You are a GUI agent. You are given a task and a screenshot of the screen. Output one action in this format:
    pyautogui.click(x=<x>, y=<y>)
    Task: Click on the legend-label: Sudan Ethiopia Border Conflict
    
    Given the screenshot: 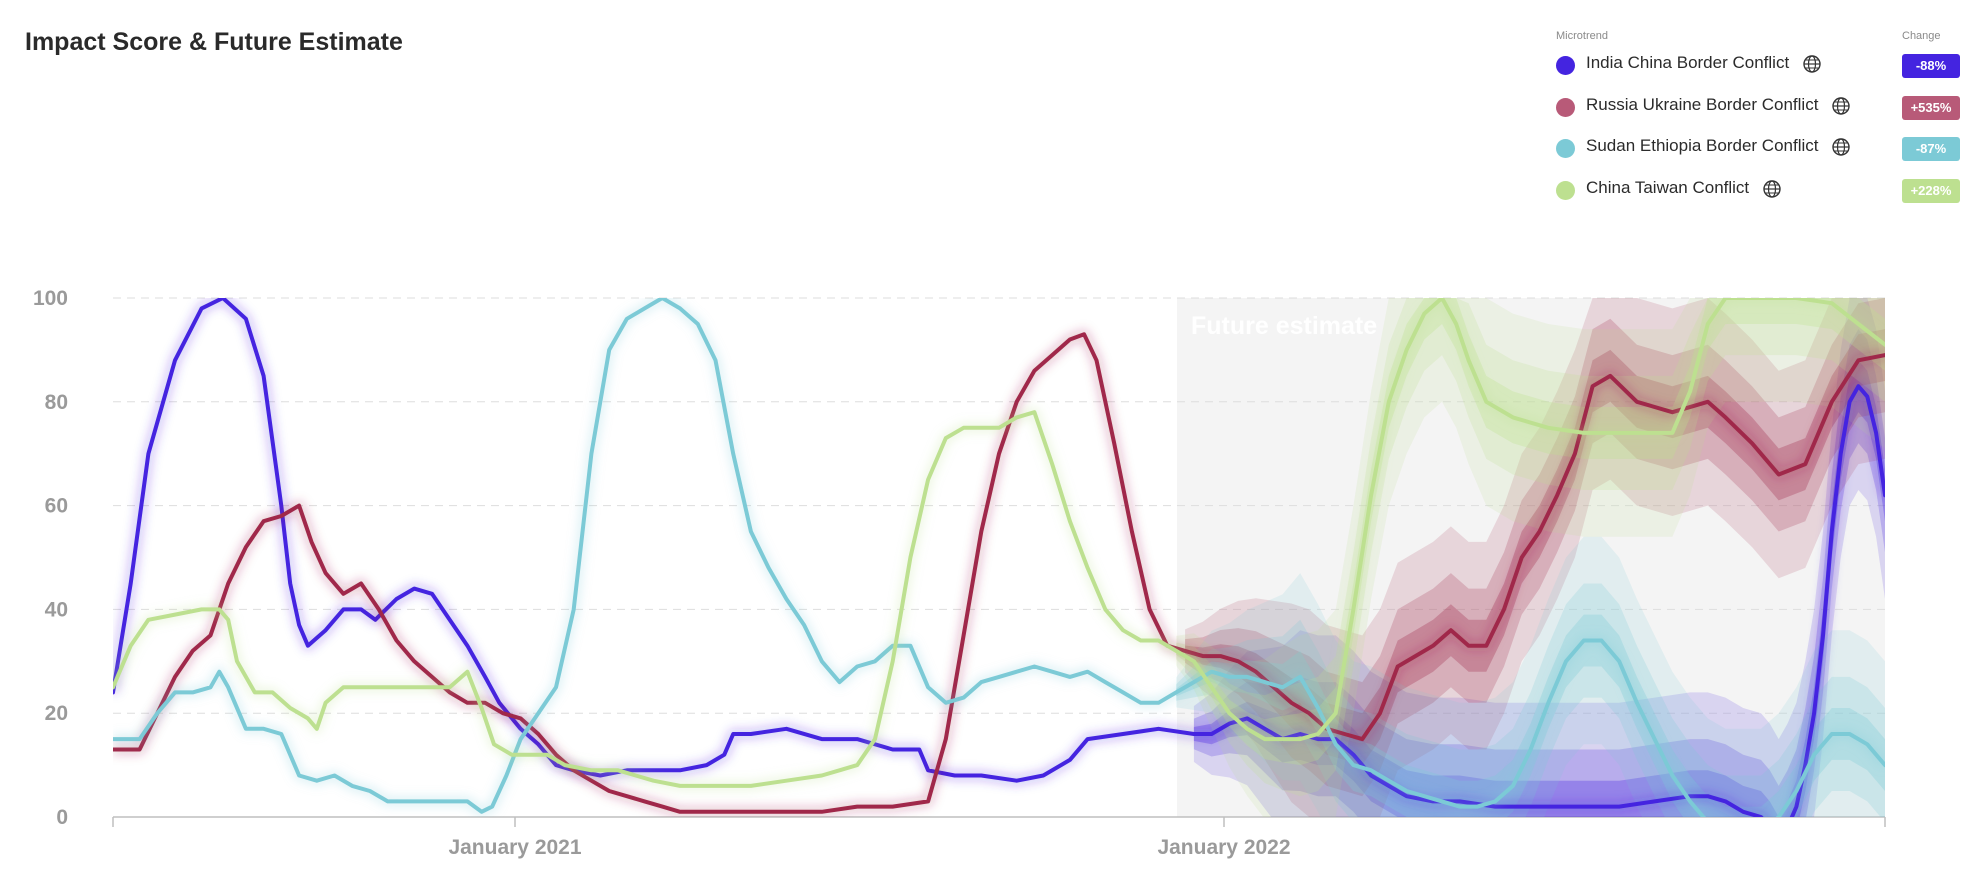 What is the action you would take?
    pyautogui.click(x=1718, y=146)
    